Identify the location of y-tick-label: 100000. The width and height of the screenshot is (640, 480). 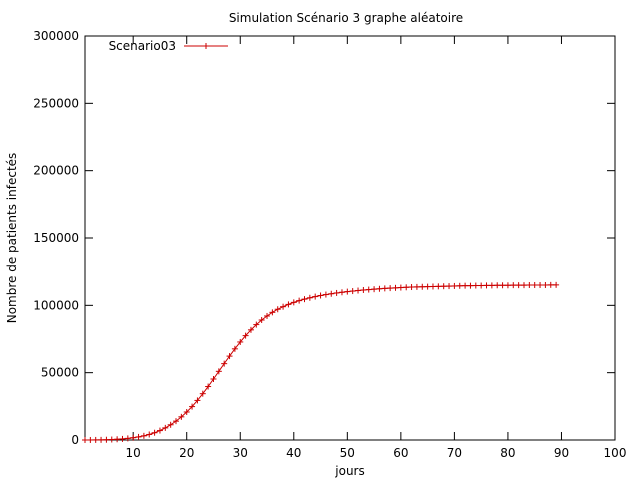
(56, 305).